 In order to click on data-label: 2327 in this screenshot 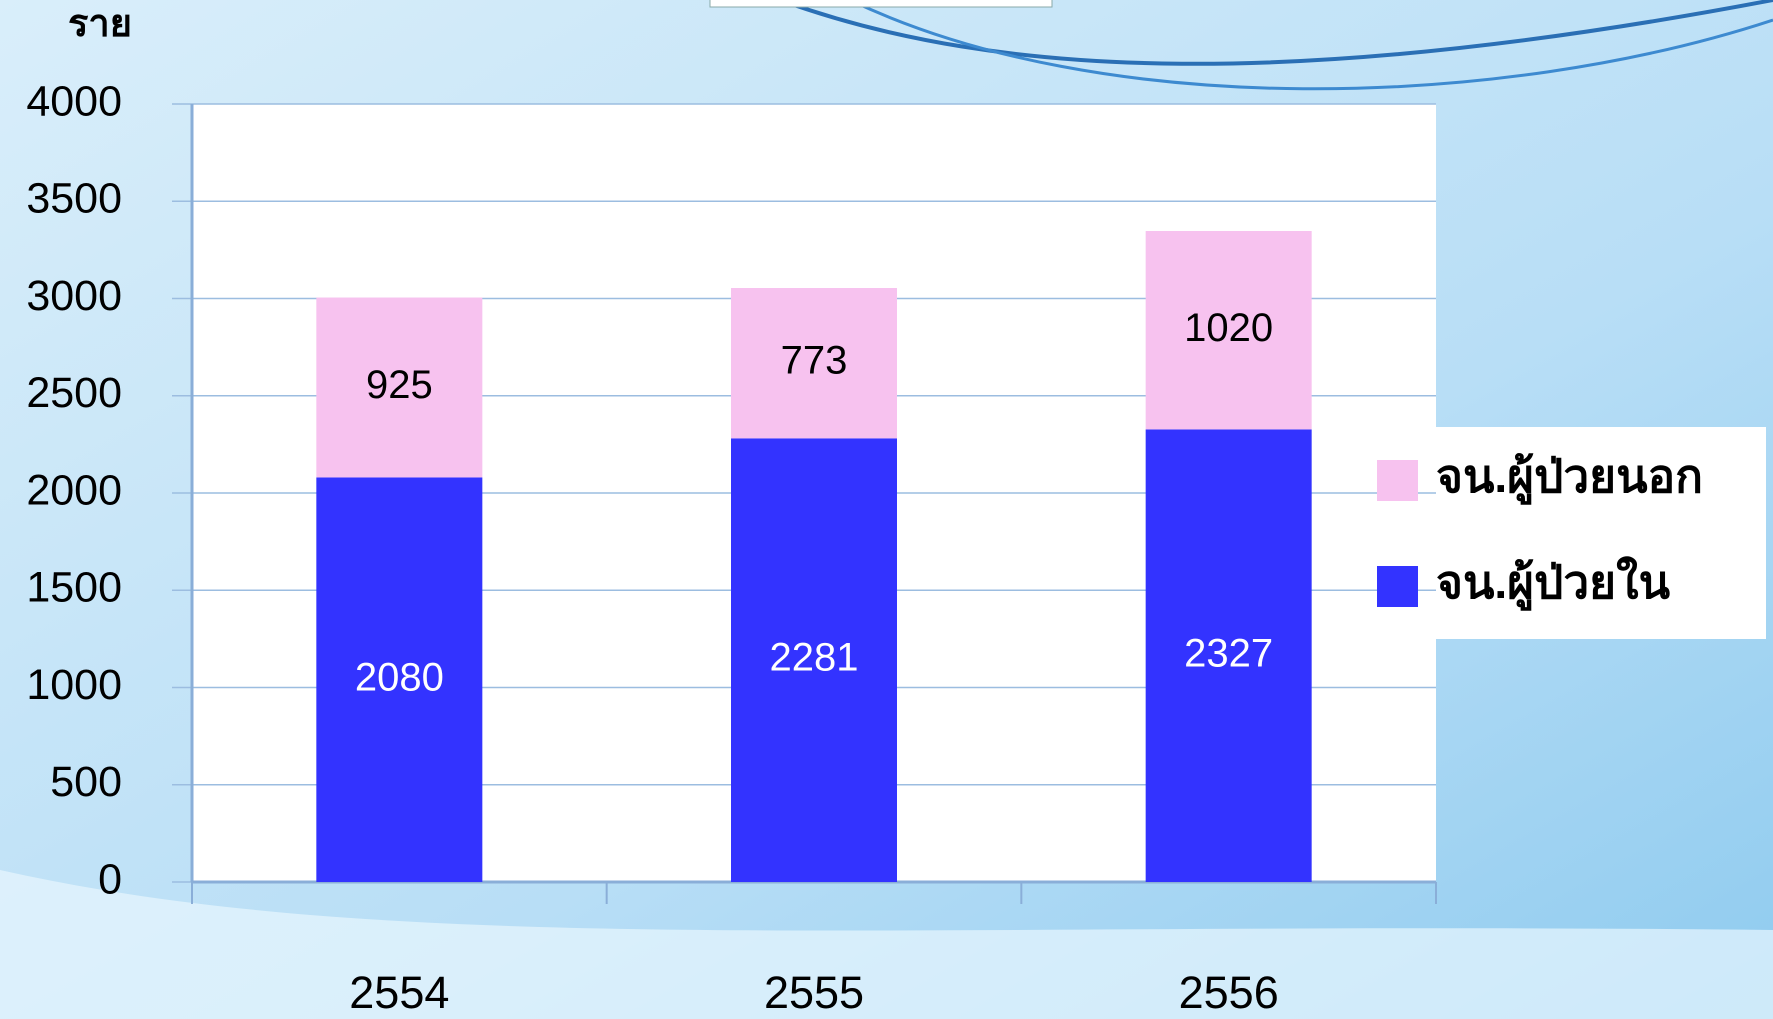, I will do `click(1228, 653)`.